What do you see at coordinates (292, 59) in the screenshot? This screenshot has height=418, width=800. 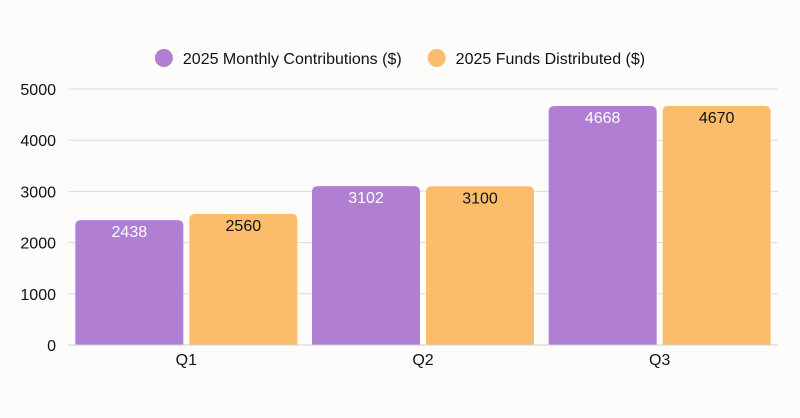 I see `legend-label-1: 2025 Monthly Contributions ($)` at bounding box center [292, 59].